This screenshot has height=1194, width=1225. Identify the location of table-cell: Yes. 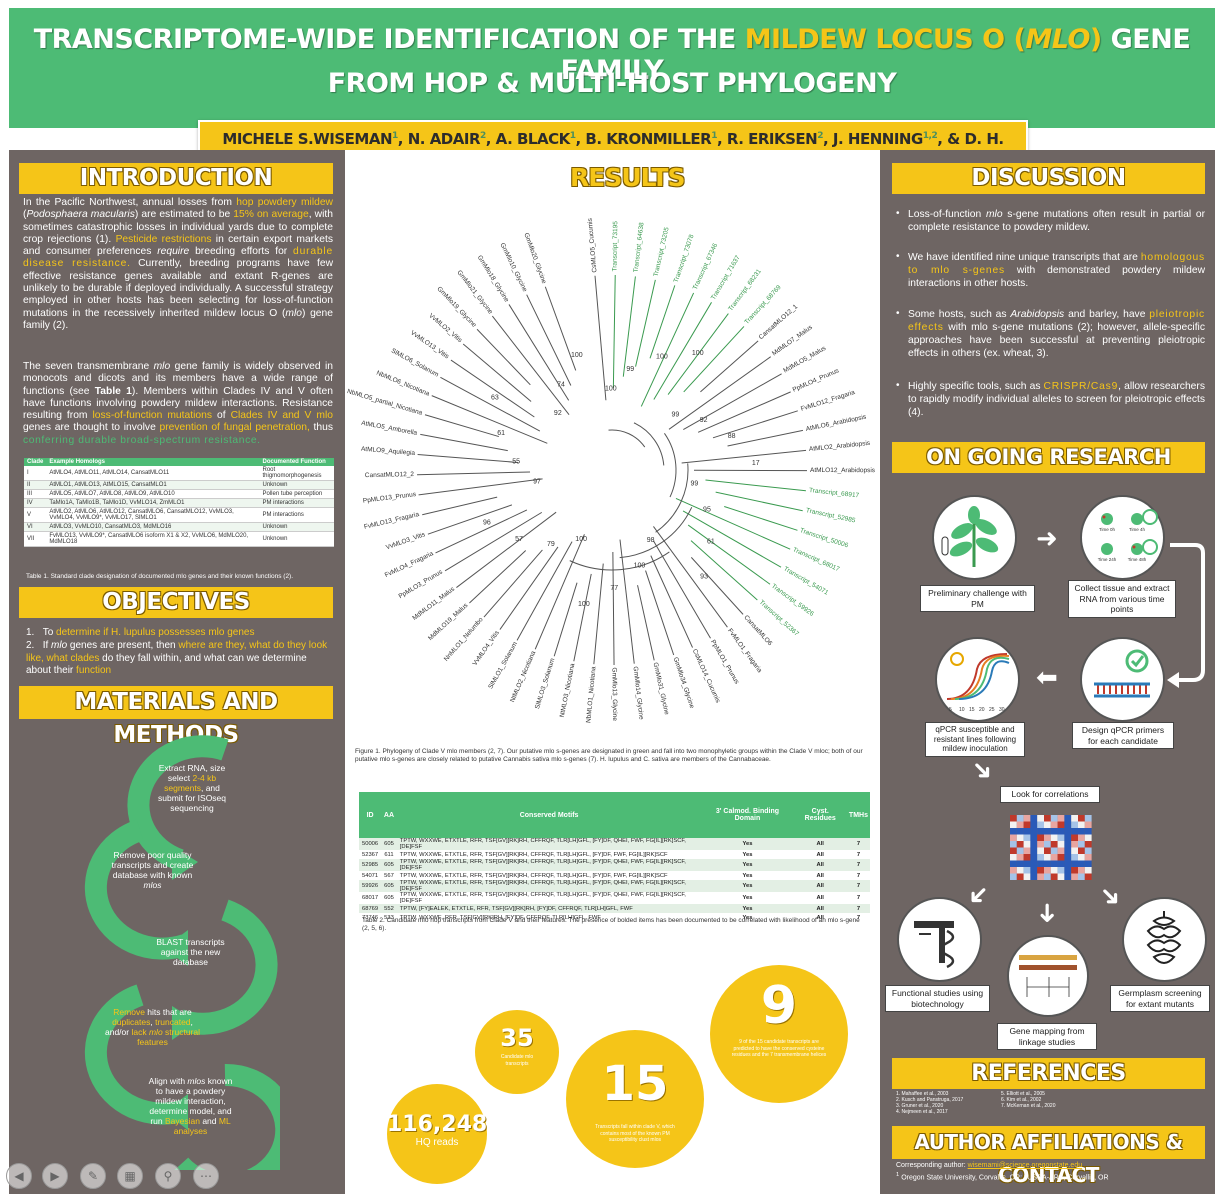
(747, 898).